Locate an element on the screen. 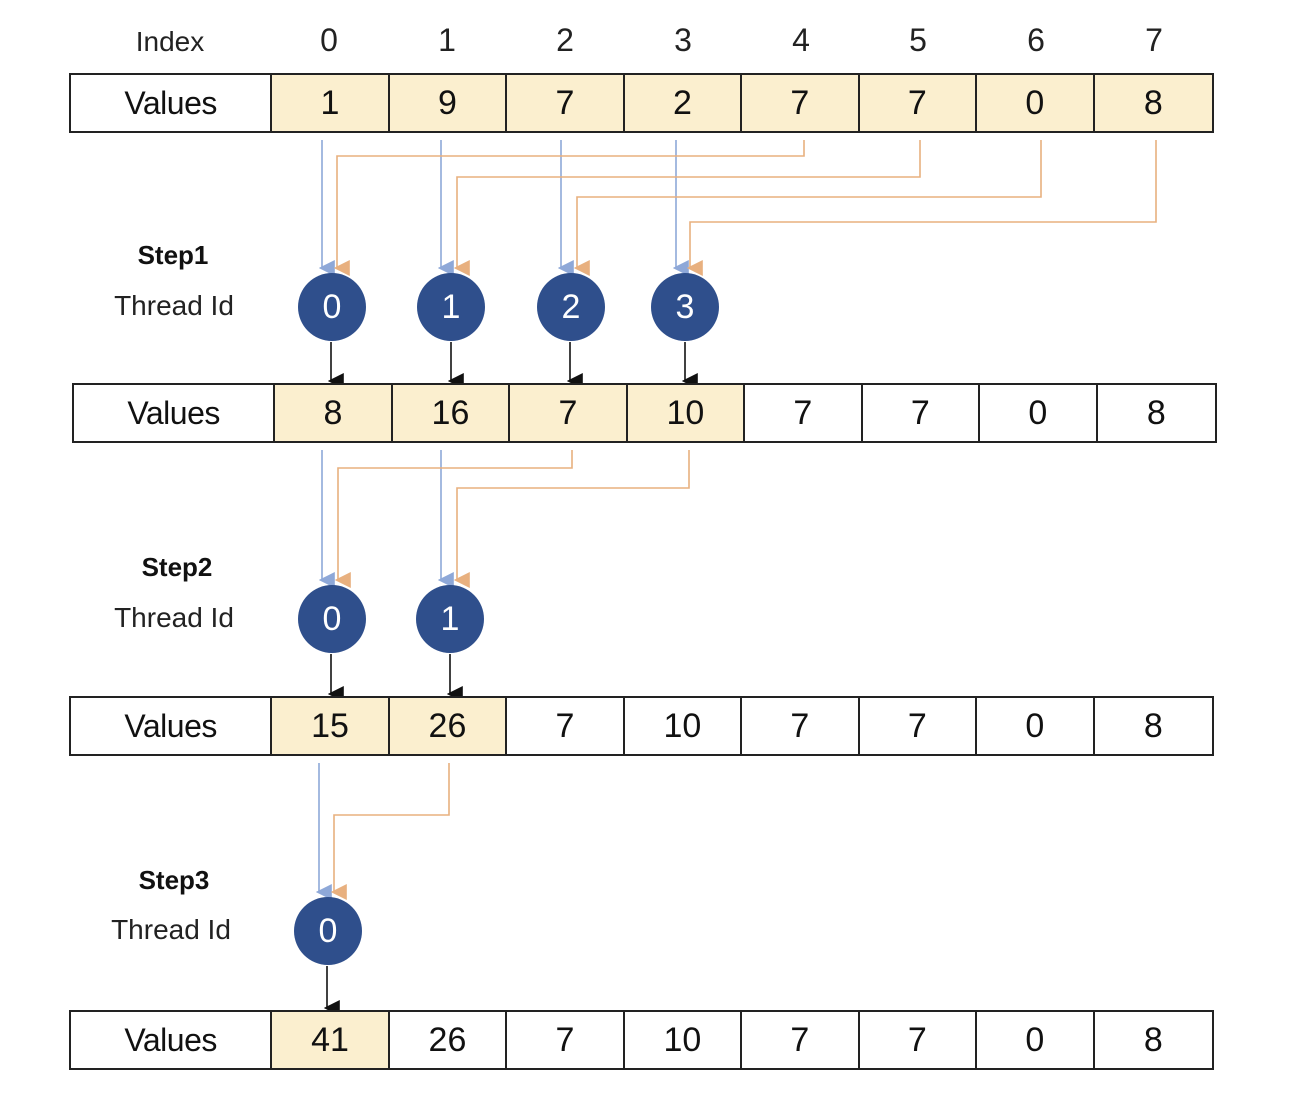 This screenshot has height=1112, width=1304. index-number: 7 is located at coordinates (1154, 40).